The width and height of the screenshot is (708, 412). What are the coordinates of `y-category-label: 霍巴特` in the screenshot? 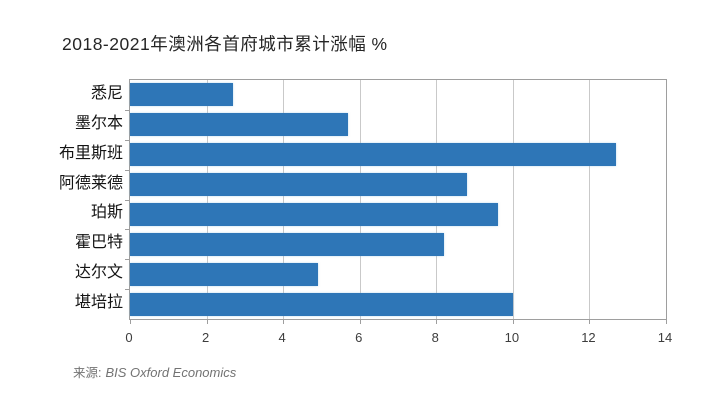 It's located at (98, 243).